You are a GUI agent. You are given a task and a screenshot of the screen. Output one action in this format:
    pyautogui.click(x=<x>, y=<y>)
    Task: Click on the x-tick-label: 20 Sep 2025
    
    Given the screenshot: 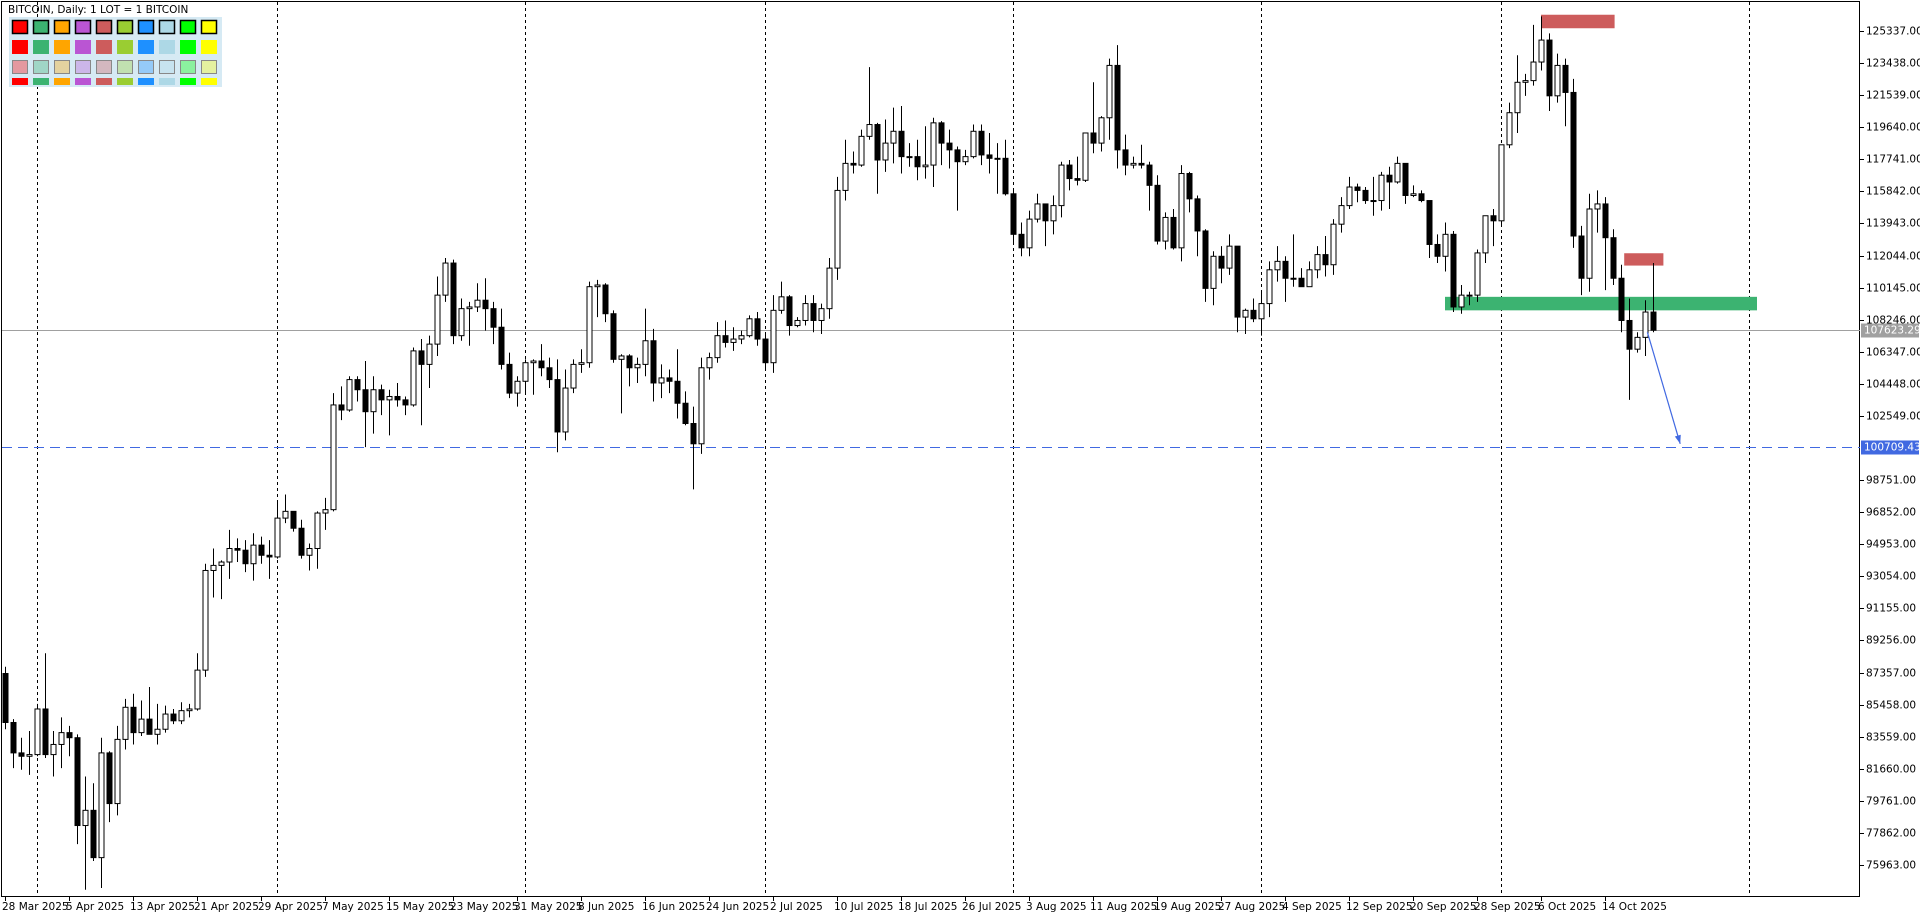 What is the action you would take?
    pyautogui.click(x=1443, y=907)
    